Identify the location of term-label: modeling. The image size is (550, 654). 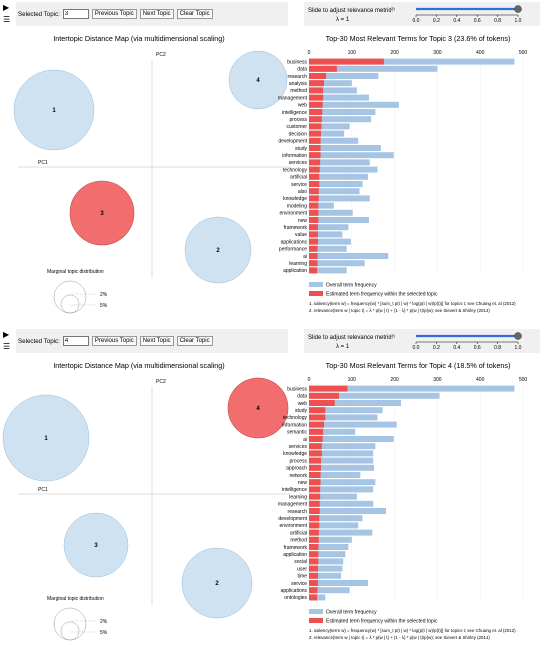
(297, 206).